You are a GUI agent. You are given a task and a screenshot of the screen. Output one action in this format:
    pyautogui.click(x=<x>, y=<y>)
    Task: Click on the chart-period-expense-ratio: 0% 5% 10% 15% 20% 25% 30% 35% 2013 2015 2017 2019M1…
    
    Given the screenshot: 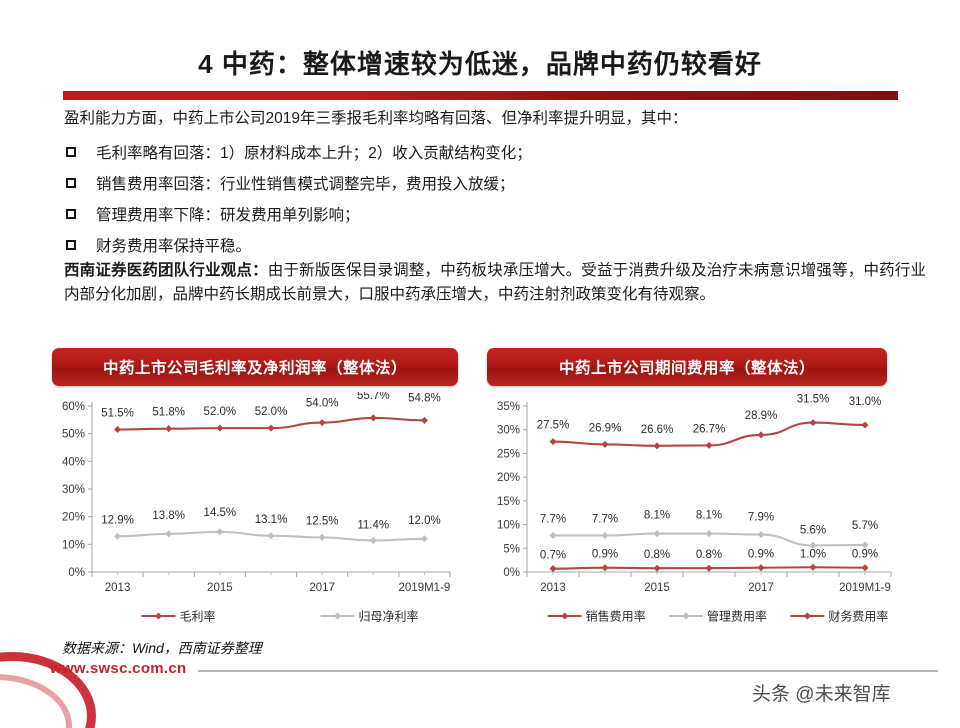 What is the action you would take?
    pyautogui.click(x=693, y=511)
    